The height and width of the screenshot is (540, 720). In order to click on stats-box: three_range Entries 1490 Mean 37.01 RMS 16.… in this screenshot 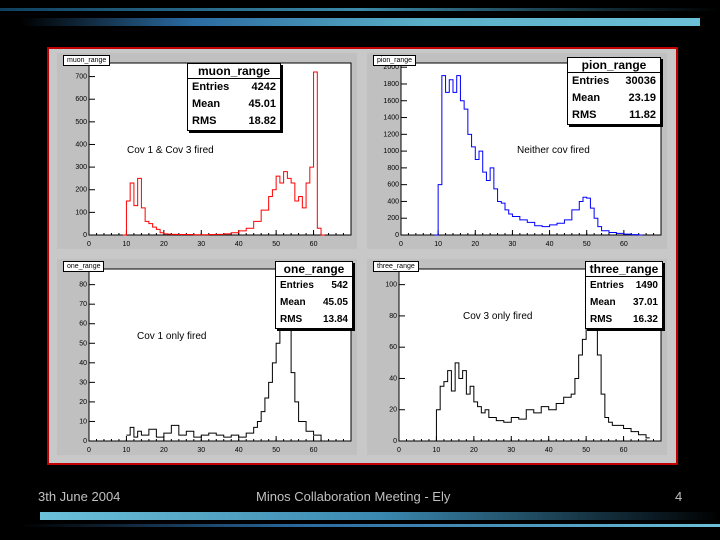, I will do `click(624, 295)`.